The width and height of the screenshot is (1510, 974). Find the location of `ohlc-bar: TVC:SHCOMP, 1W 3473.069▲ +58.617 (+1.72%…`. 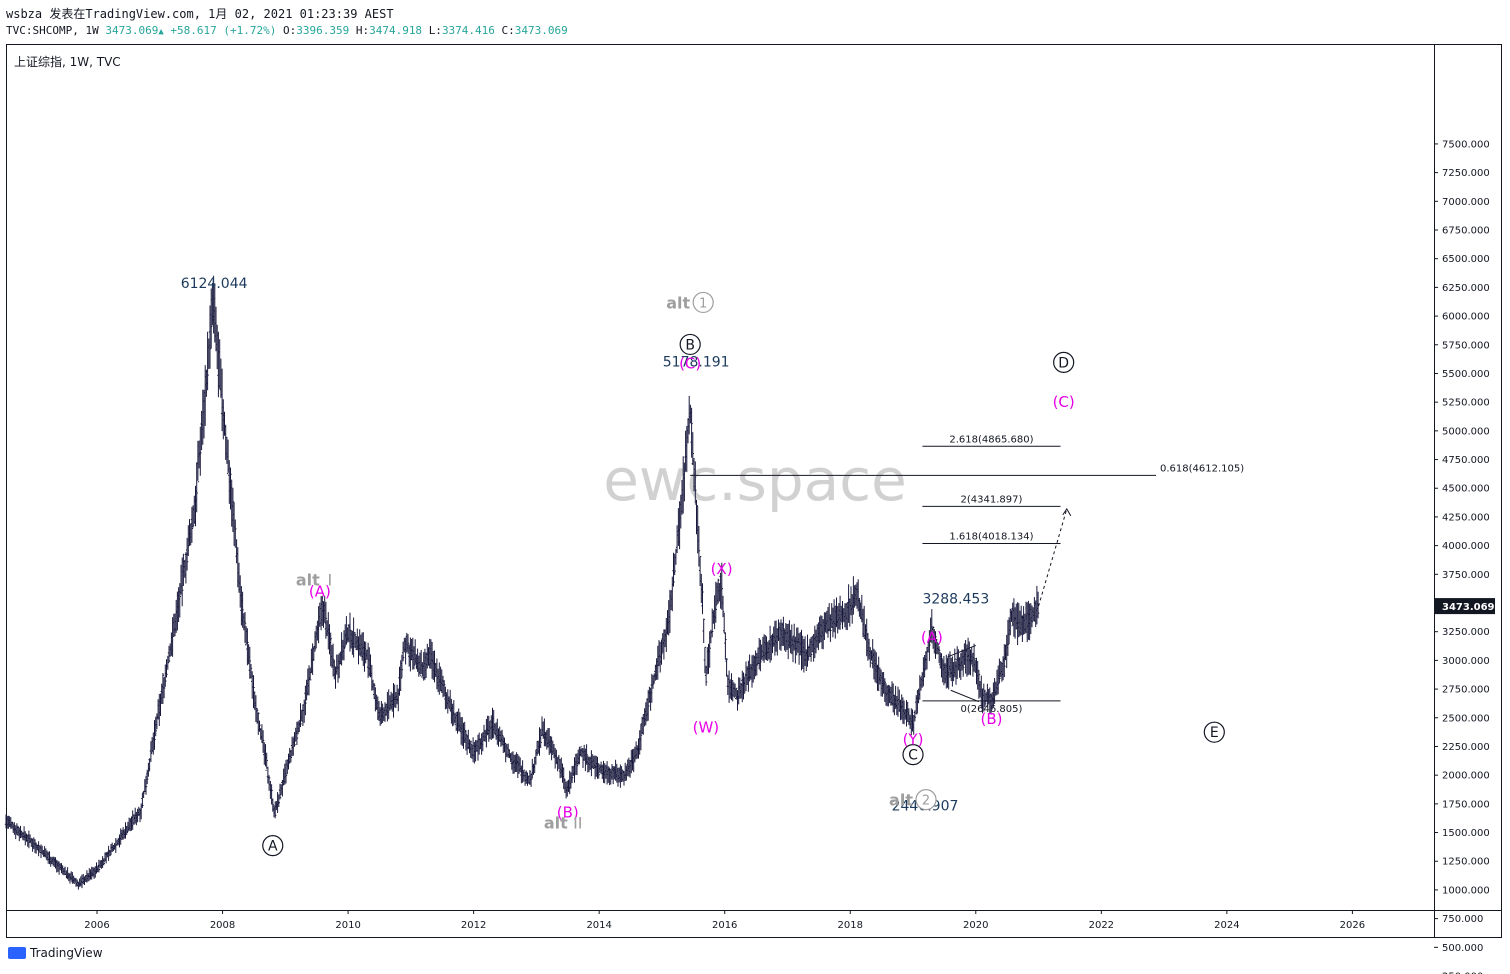

ohlc-bar: TVC:SHCOMP, 1W 3473.069▲ +58.617 (+1.72%… is located at coordinates (287, 30).